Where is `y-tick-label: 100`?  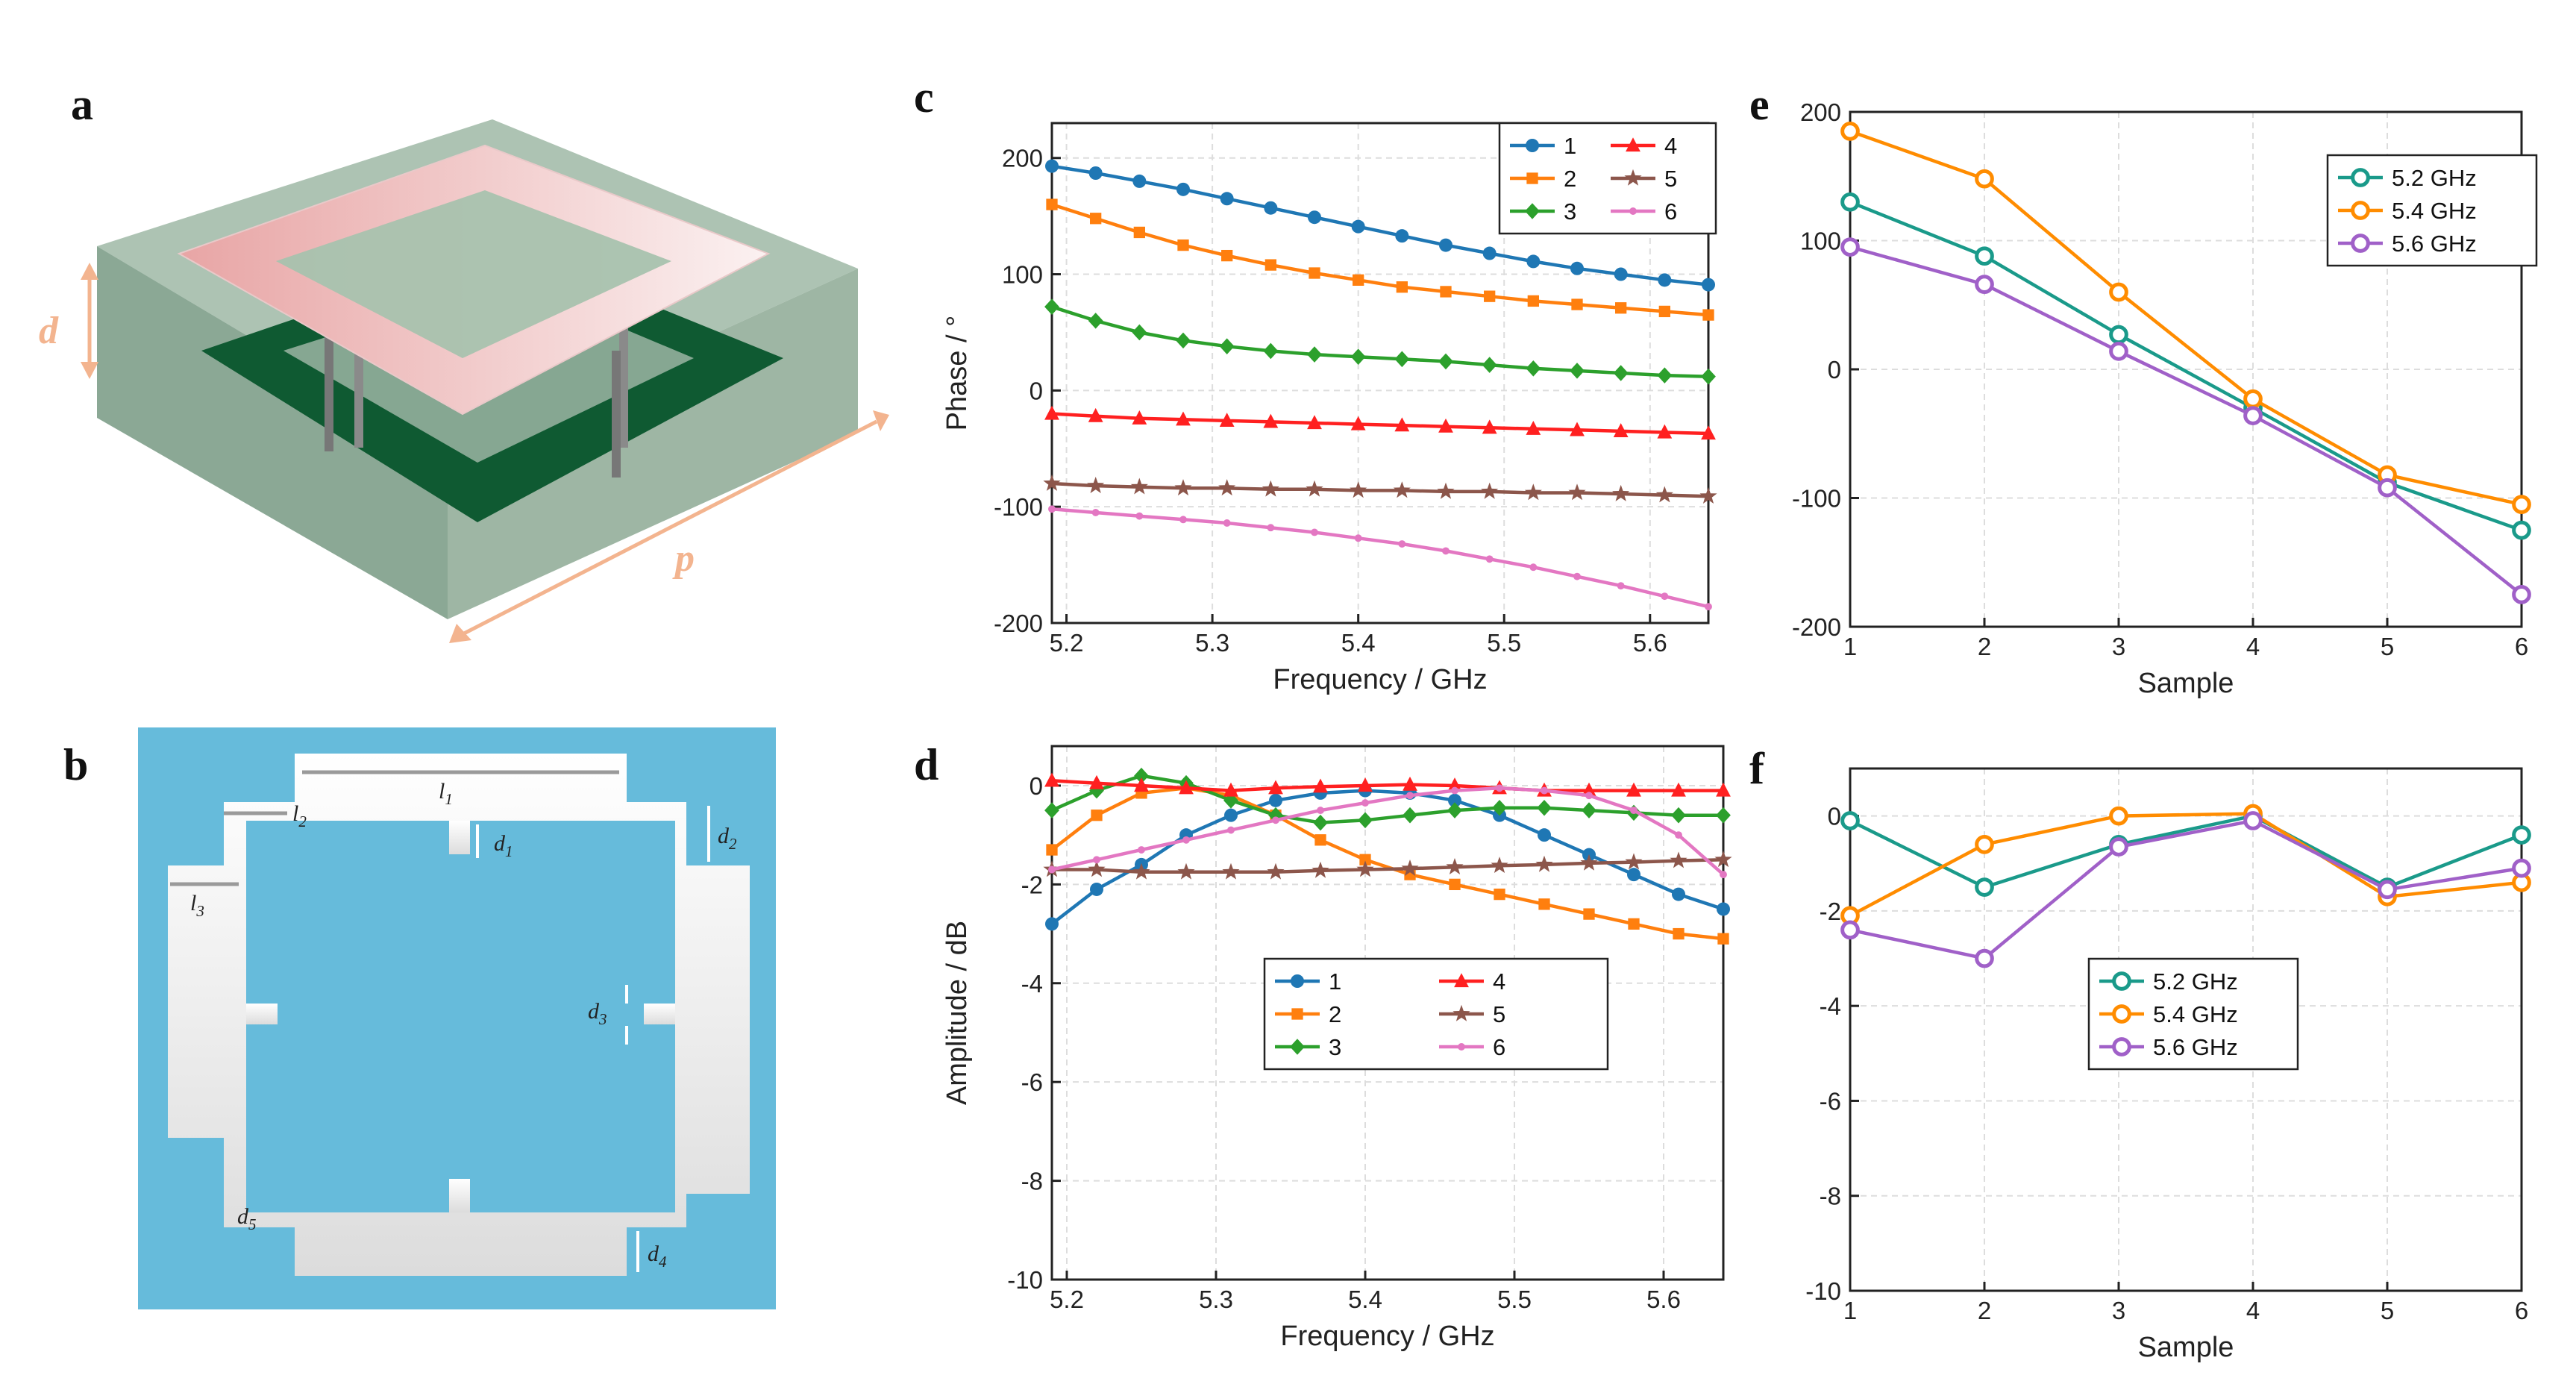 y-tick-label: 100 is located at coordinates (1820, 241).